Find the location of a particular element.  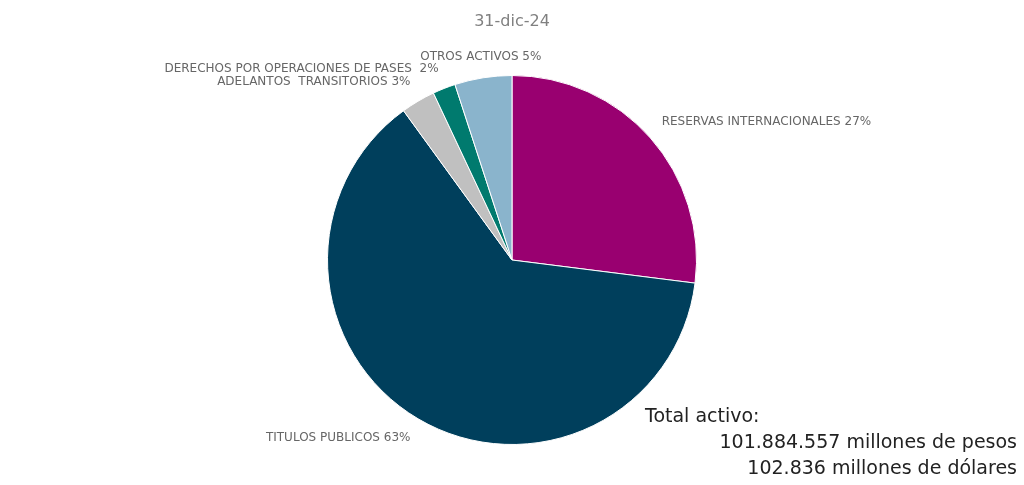

text: 102.836 millones de dólares is located at coordinates (881, 467).